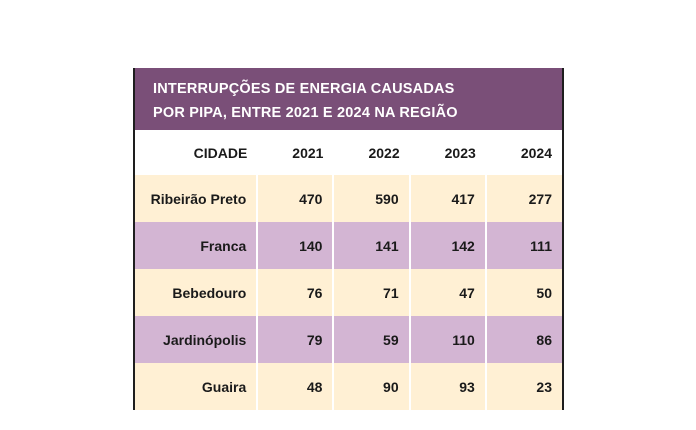  I want to click on value-cell: 90, so click(371, 386).